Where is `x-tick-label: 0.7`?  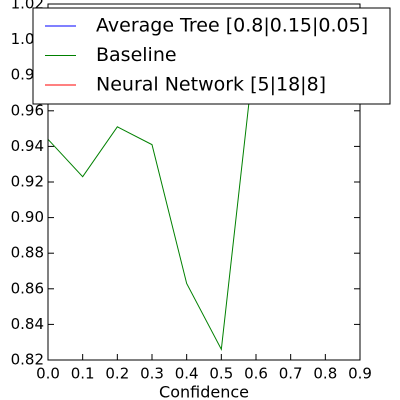
x-tick-label: 0.7 is located at coordinates (291, 374).